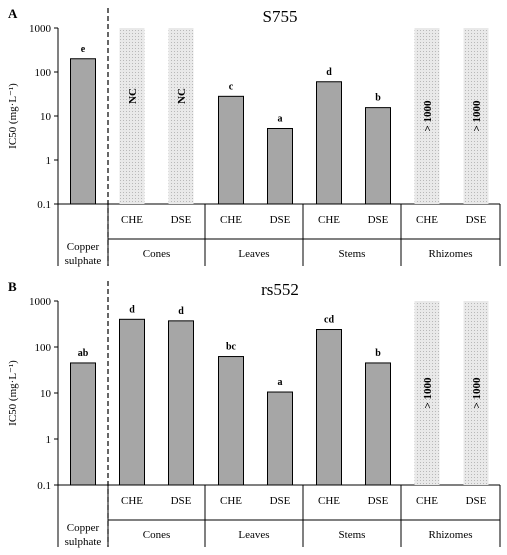 The width and height of the screenshot is (507, 555). I want to click on significance-letter: bc, so click(231, 347).